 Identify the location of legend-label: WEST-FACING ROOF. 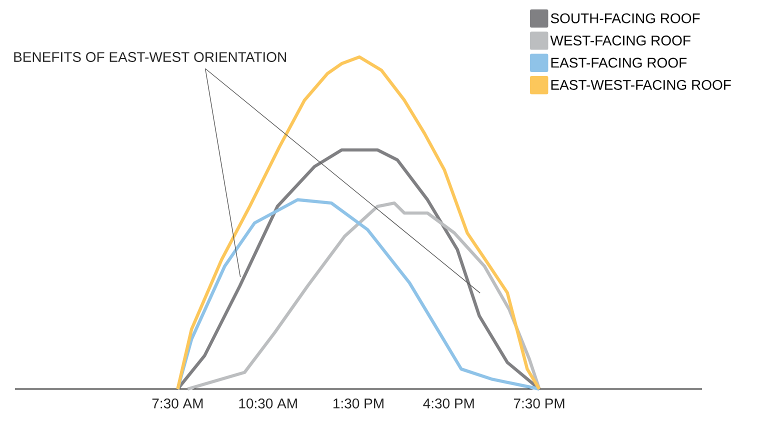
(620, 41).